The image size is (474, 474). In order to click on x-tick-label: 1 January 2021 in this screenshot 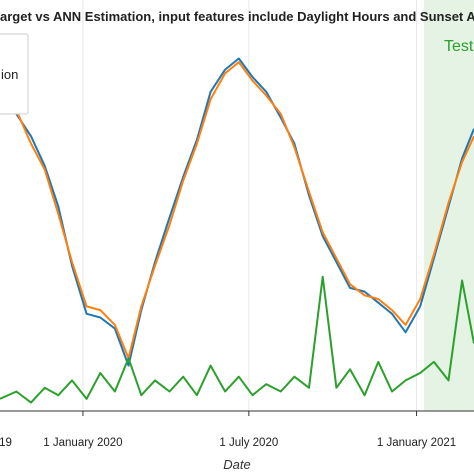, I will do `click(416, 443)`.